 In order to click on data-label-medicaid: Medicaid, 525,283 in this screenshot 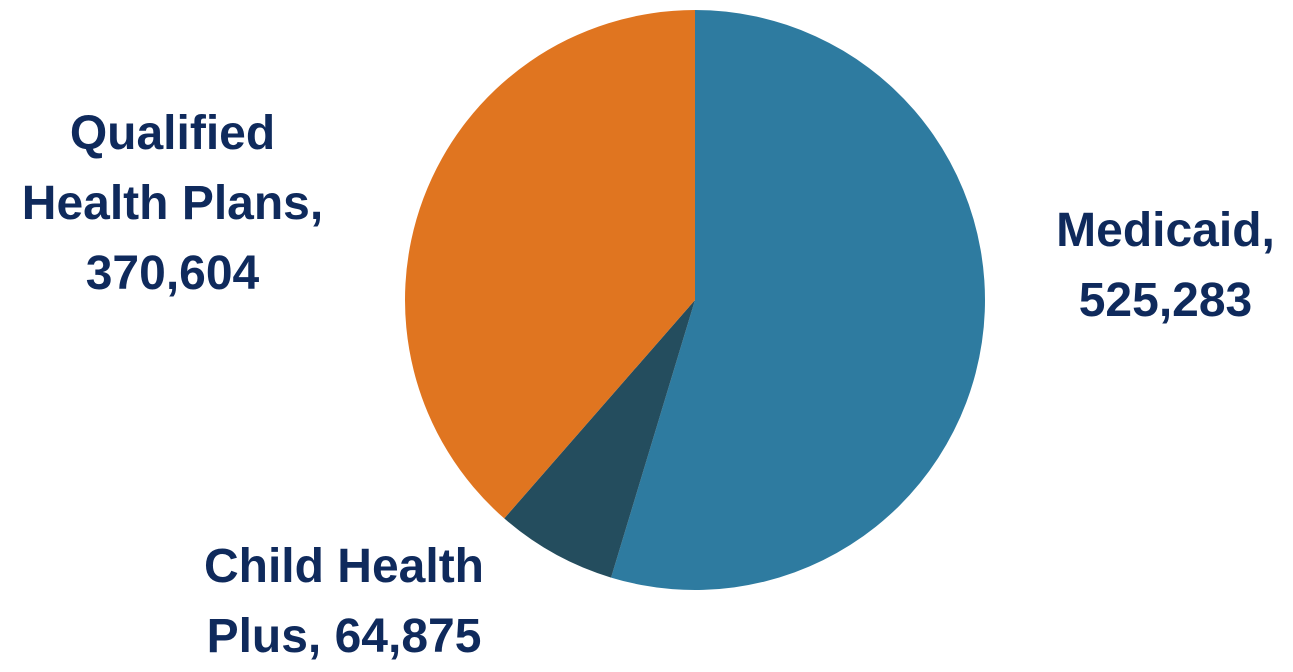, I will do `click(1165, 266)`.